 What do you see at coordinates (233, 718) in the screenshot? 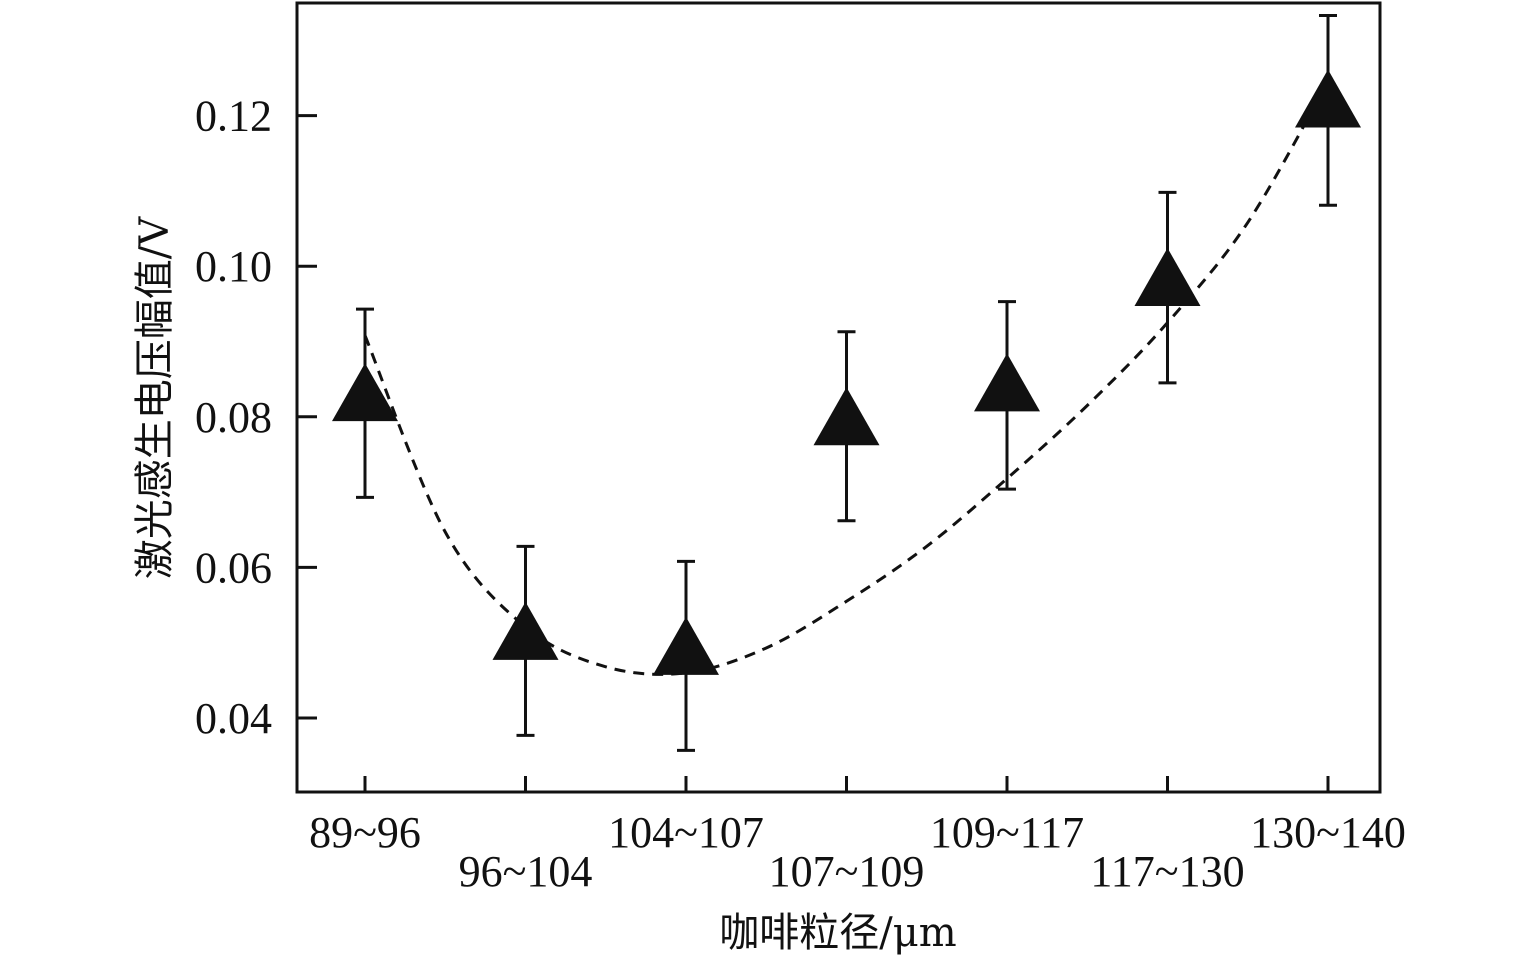
I see `y-tick-label: 0.04` at bounding box center [233, 718].